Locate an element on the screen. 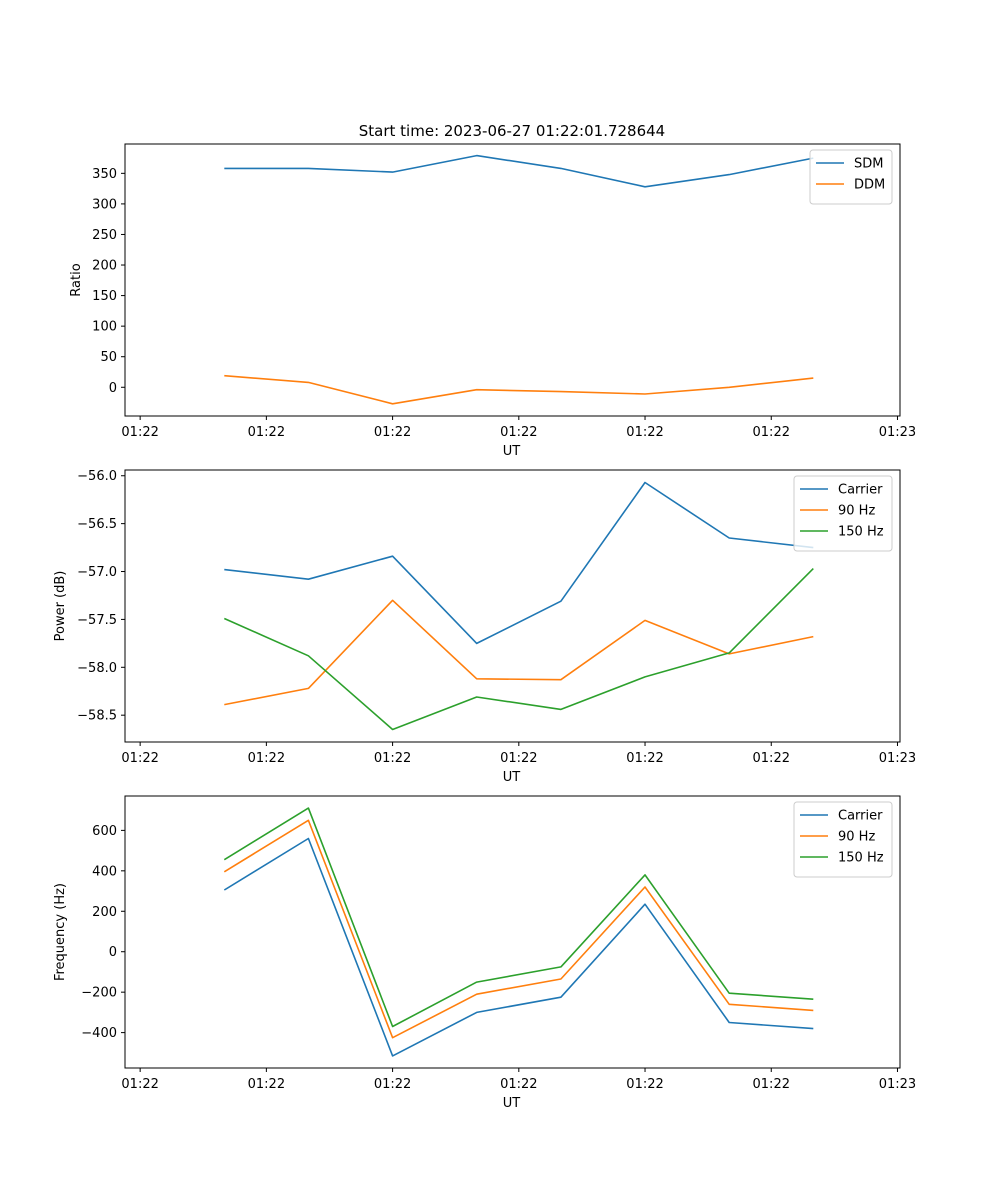 This screenshot has width=1000, height=1200. y-tick-label: 600 is located at coordinates (104, 831).